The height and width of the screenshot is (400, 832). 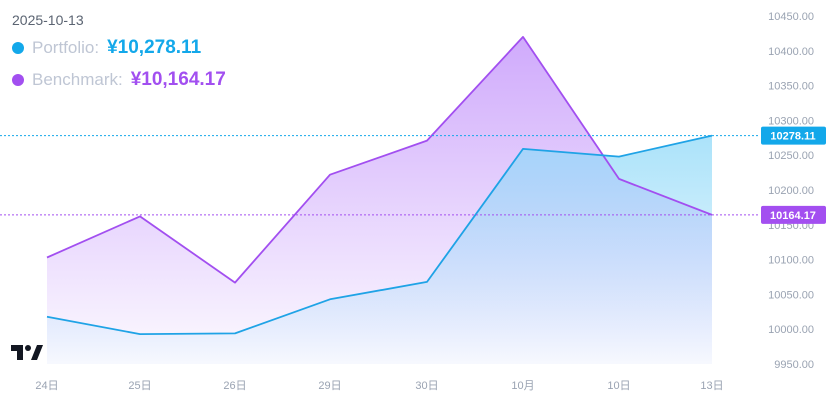 I want to click on tradingview-logo-icon, so click(x=27, y=355).